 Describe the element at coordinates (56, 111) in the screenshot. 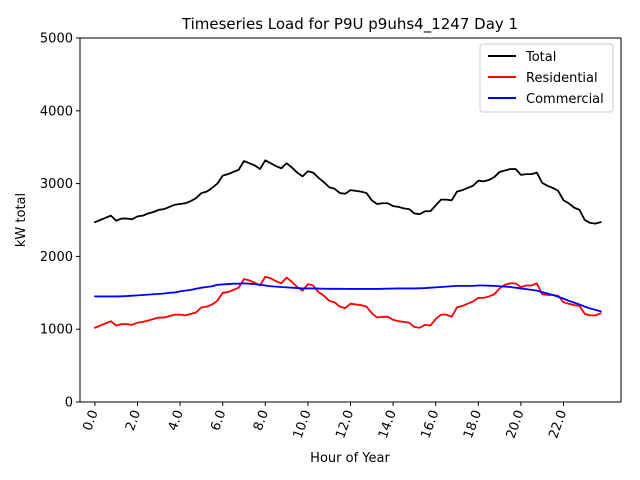

I see `y-tick-label: 4000` at that location.